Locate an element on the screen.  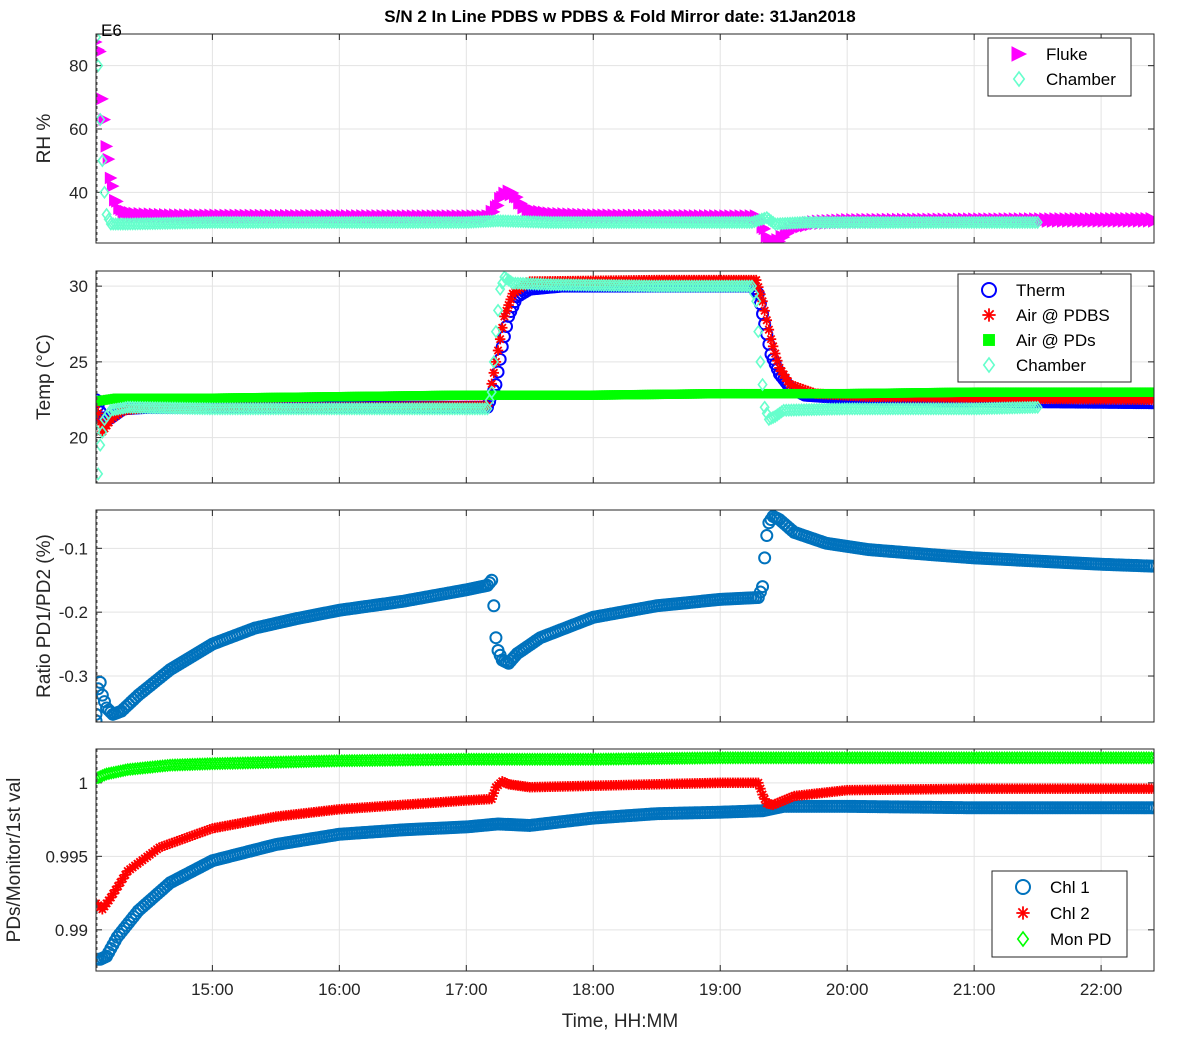
legend-label: Fluke is located at coordinates (1067, 54).